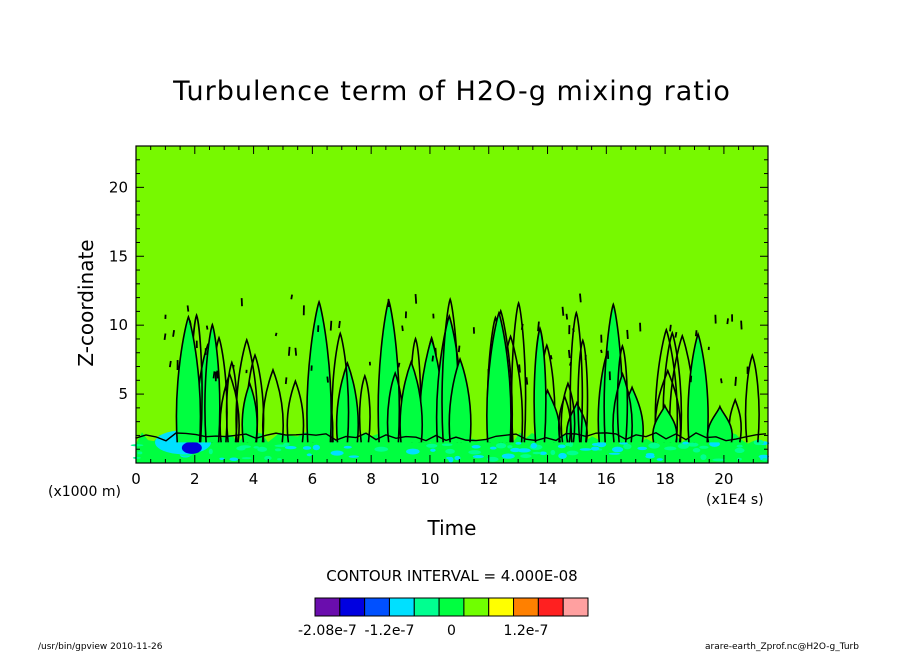 The width and height of the screenshot is (904, 654). I want to click on x-tick-label: 14, so click(547, 479).